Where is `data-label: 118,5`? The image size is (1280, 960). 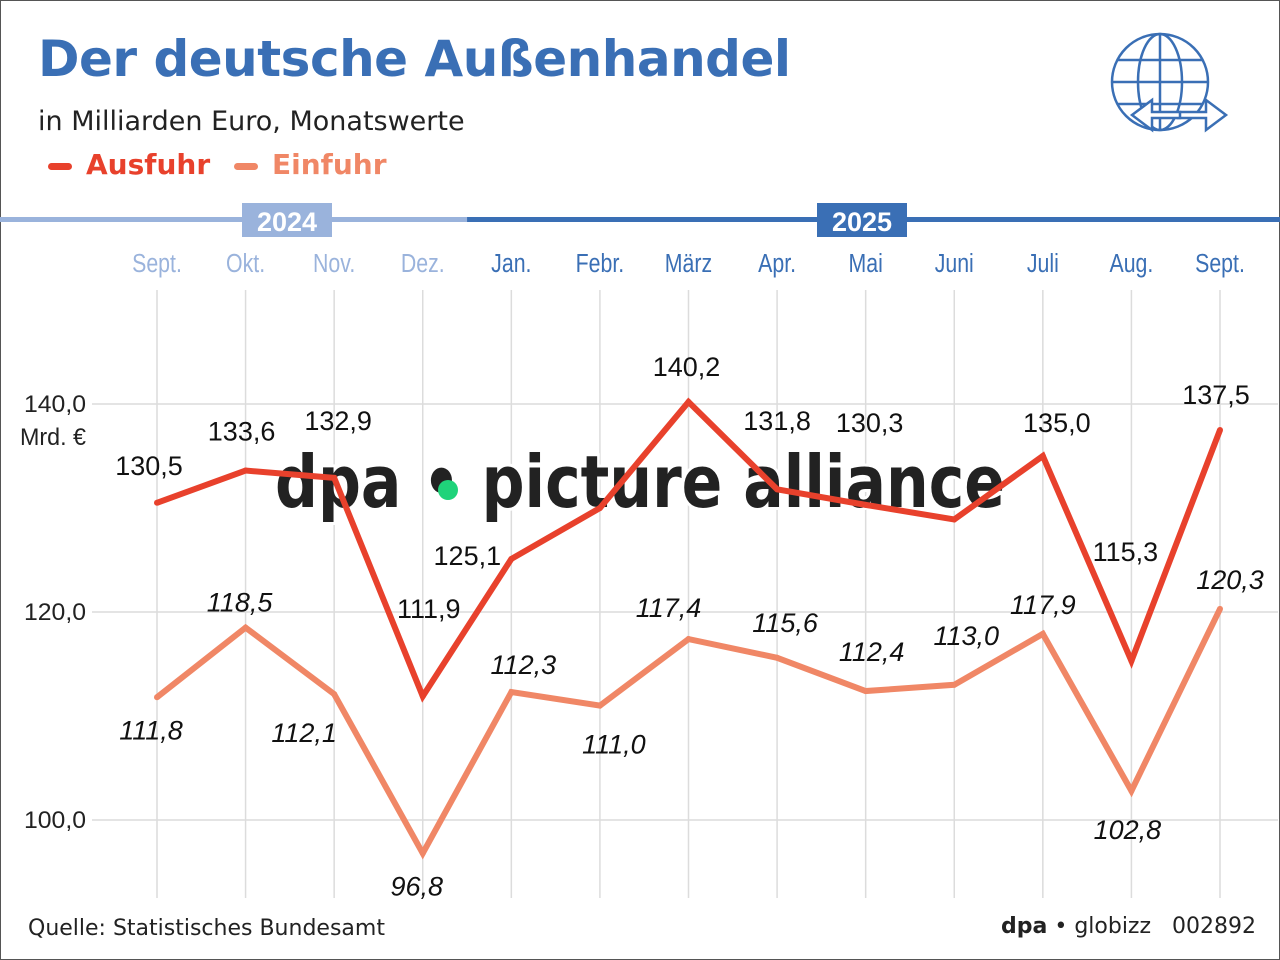 data-label: 118,5 is located at coordinates (240, 603).